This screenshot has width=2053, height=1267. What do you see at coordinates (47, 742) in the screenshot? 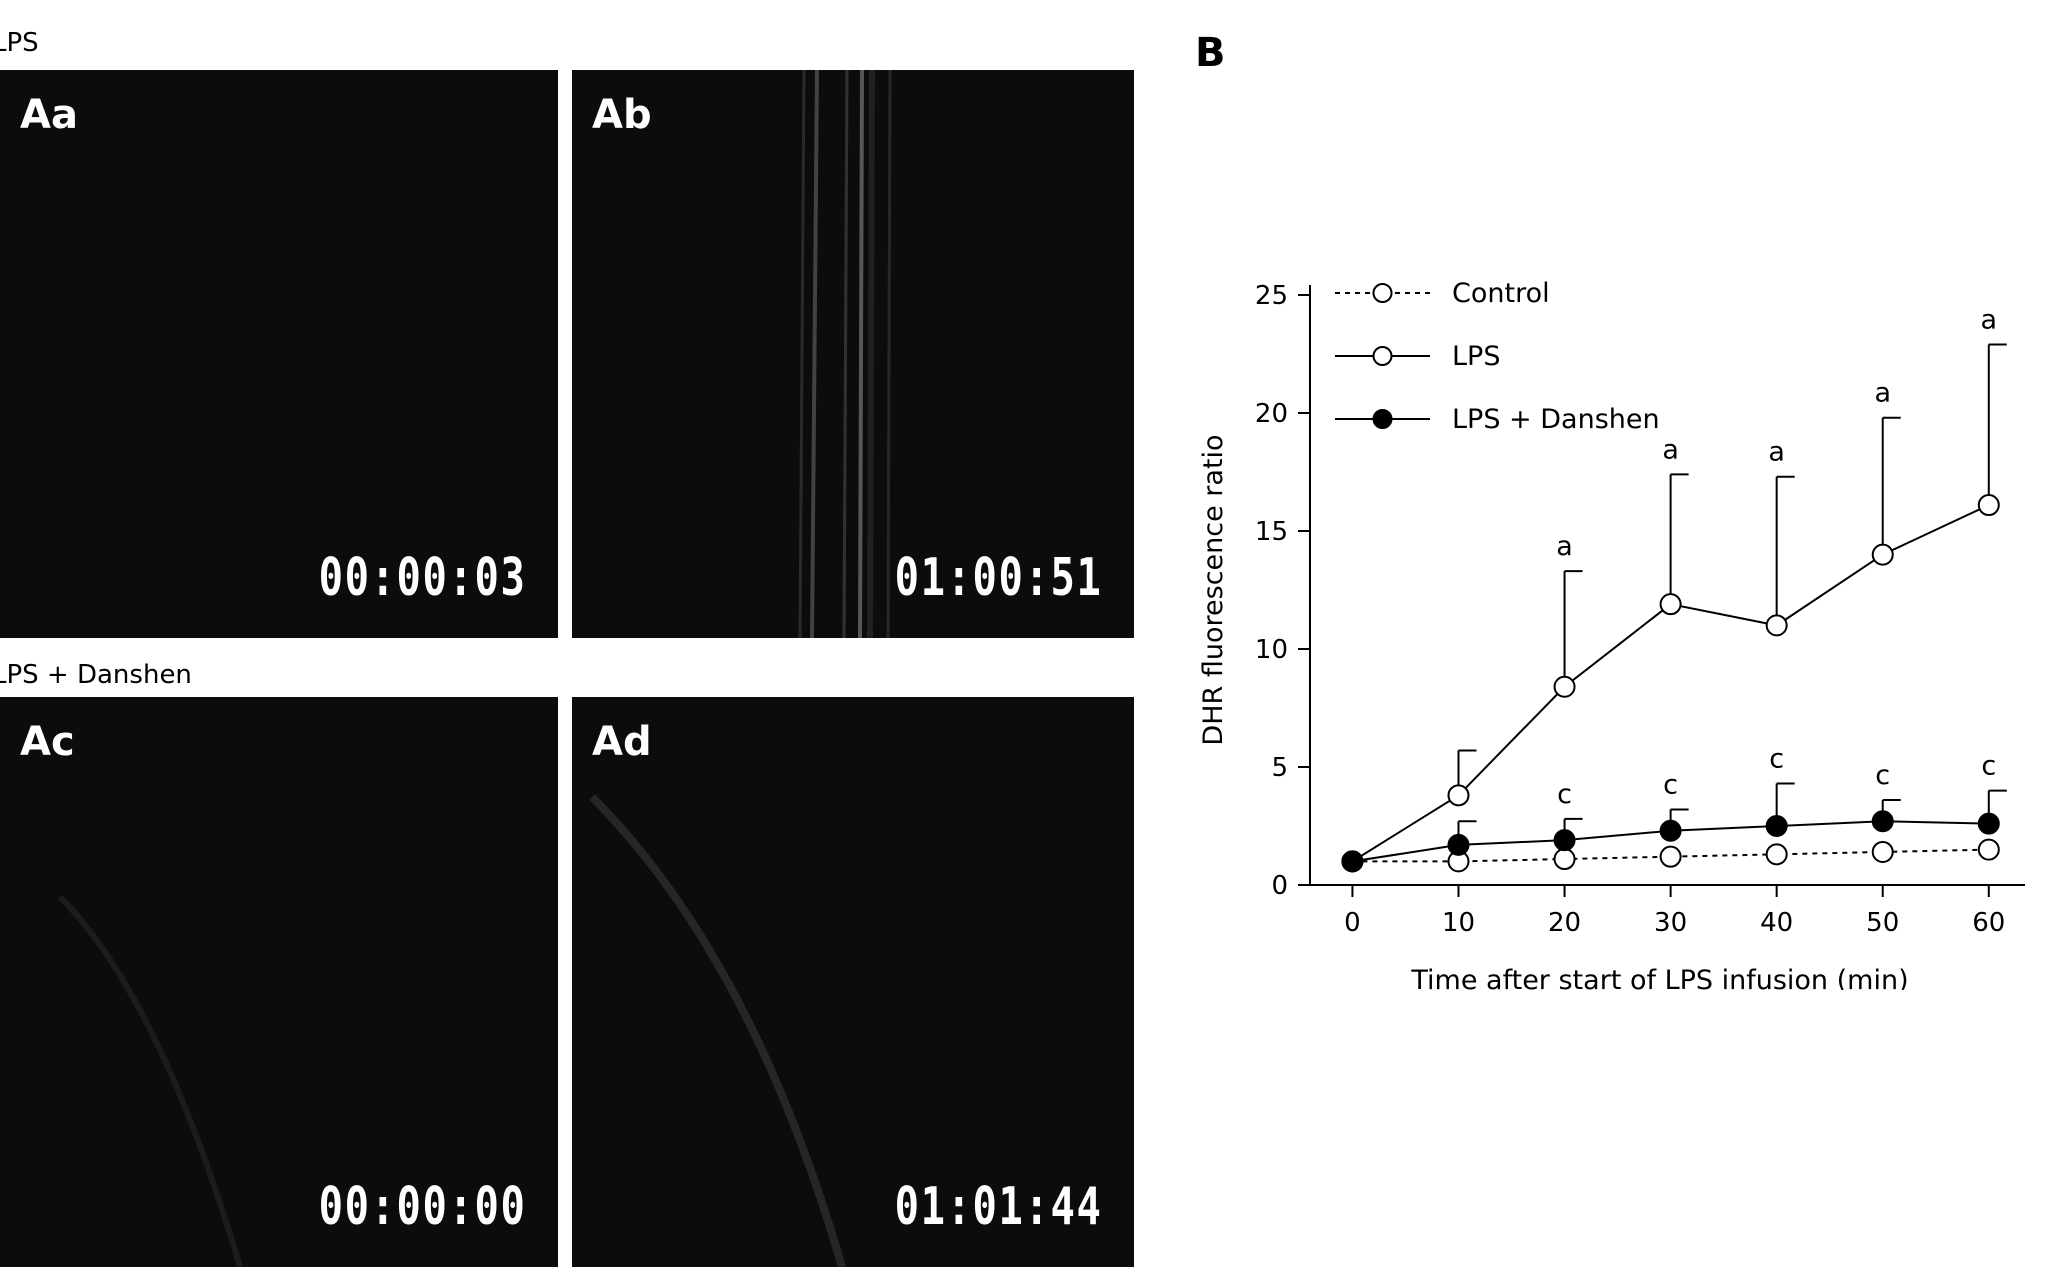
I see `panel-label-ac: Ac` at bounding box center [47, 742].